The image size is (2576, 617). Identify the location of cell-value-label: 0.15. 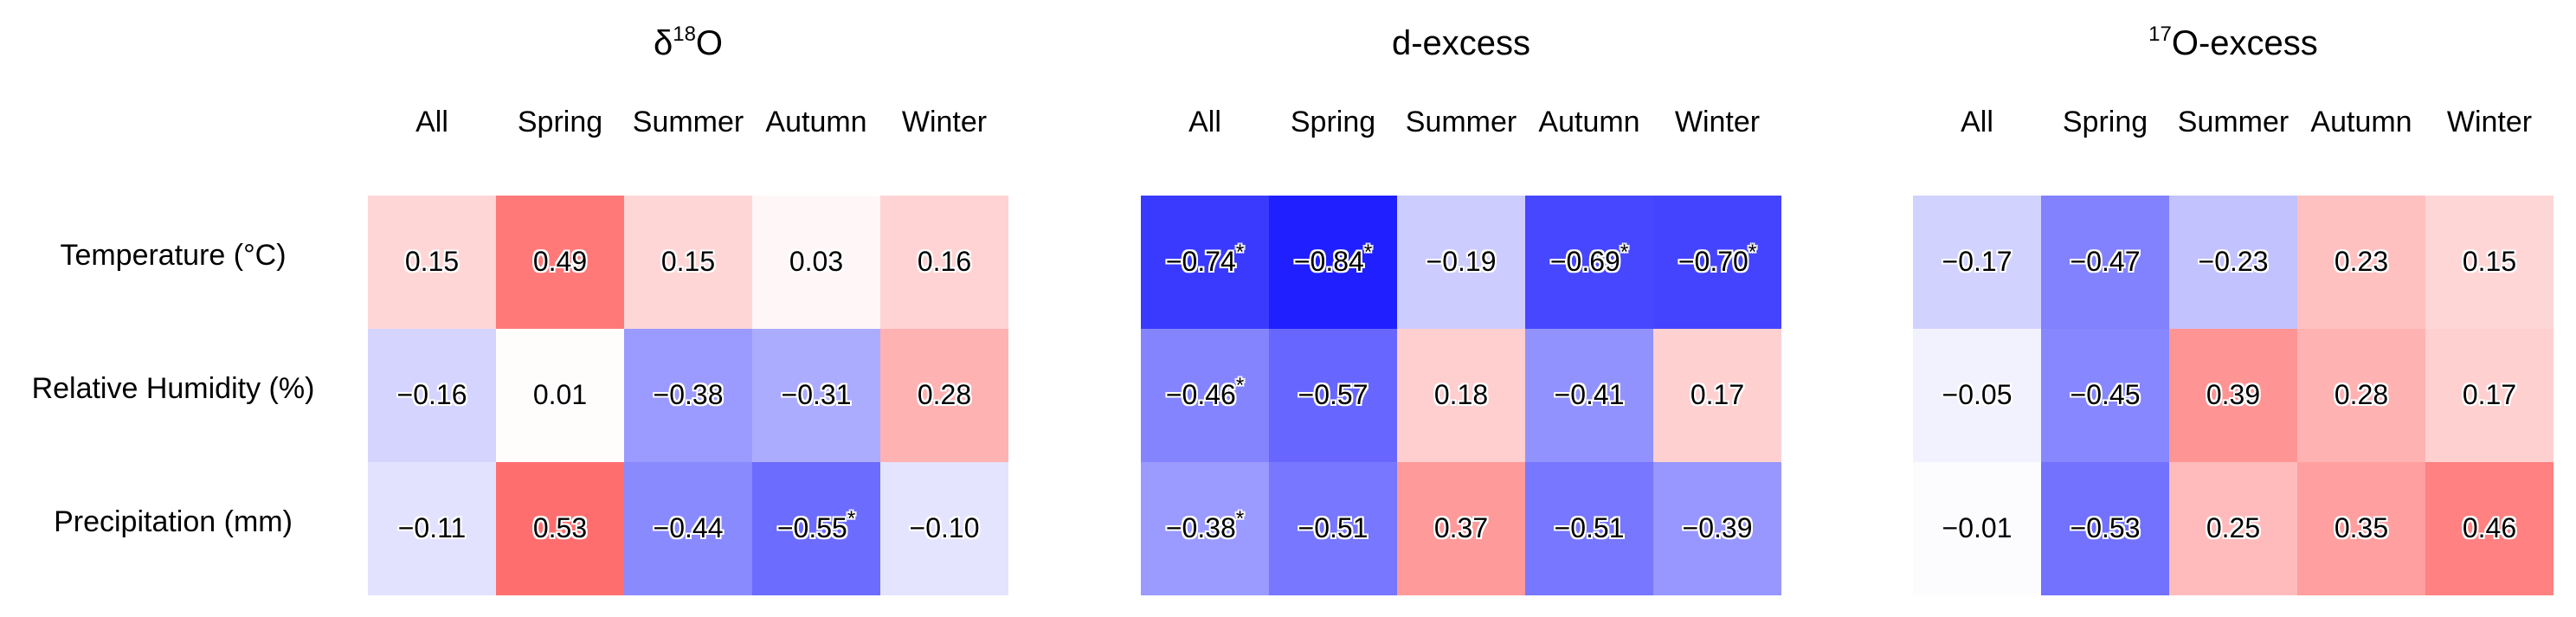
(2489, 262).